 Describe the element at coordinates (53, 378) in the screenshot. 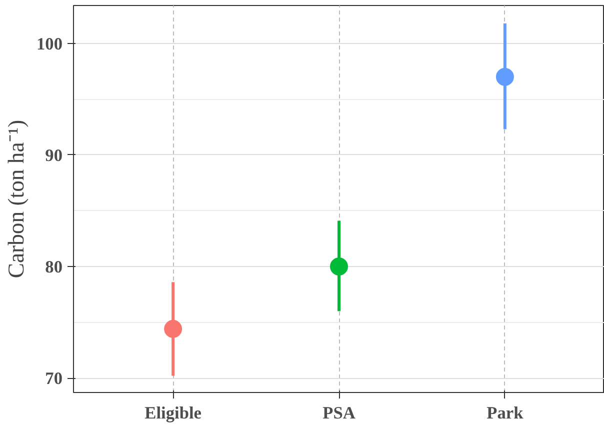

I see `y-tick-label: 70` at that location.